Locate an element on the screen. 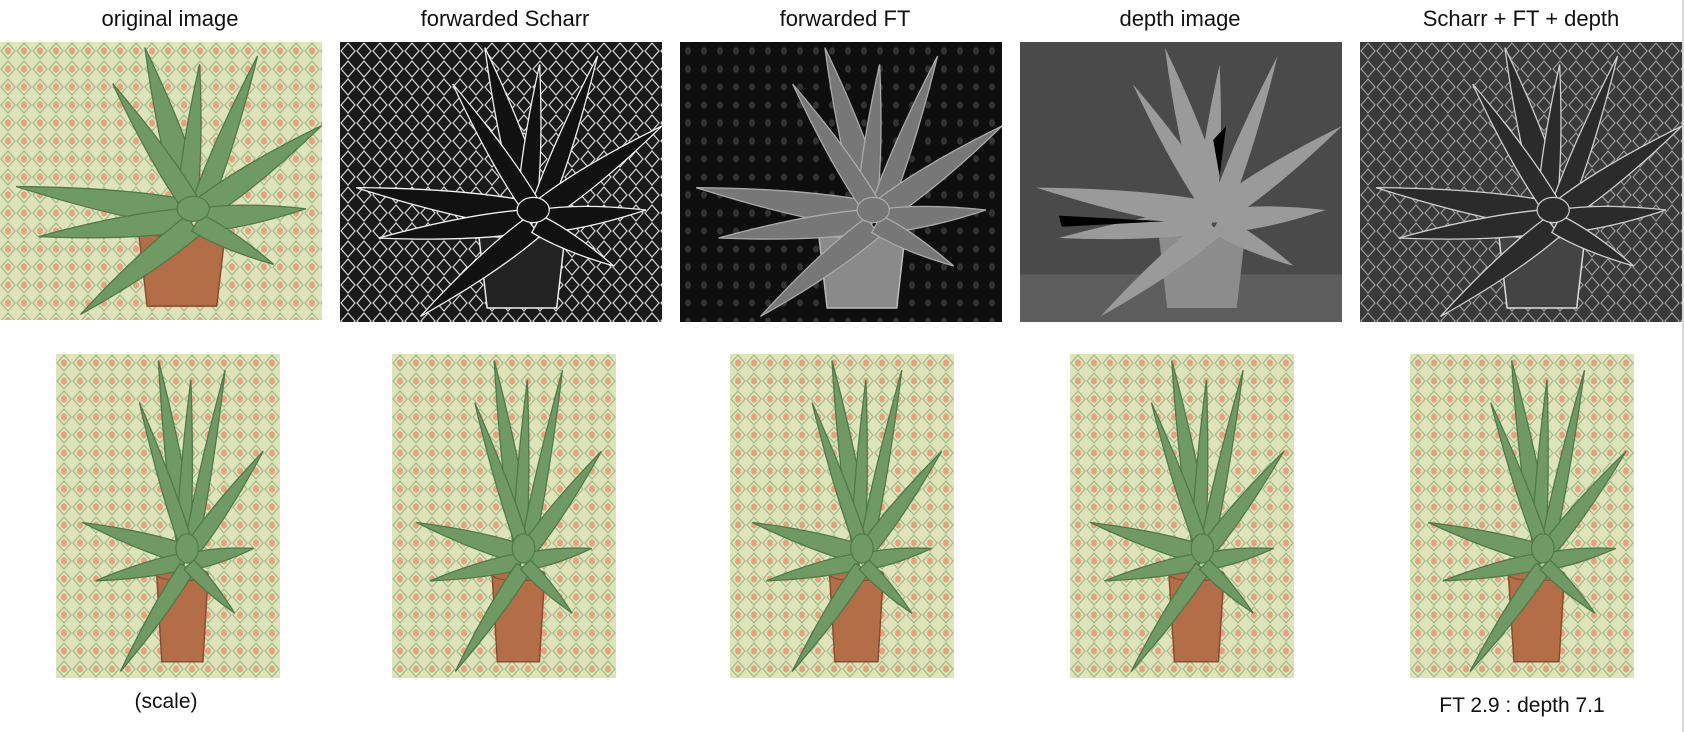 The image size is (1684, 732). retarget-depth-panel is located at coordinates (1182, 516).